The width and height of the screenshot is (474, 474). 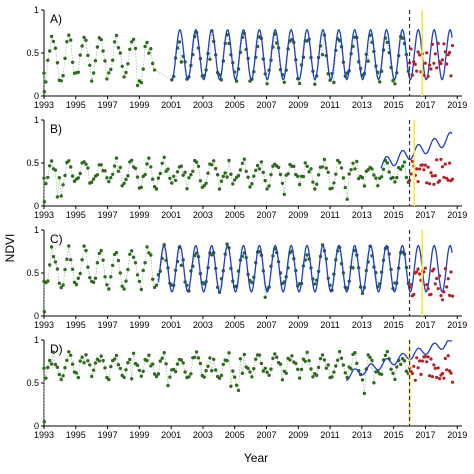 What do you see at coordinates (139, 325) in the screenshot?
I see `x-tick-label: 1999` at bounding box center [139, 325].